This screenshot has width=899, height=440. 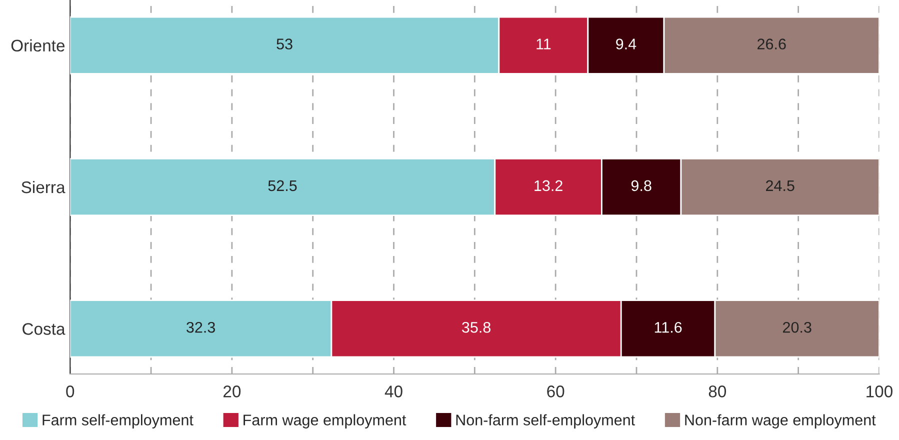 What do you see at coordinates (780, 421) in the screenshot?
I see `legend-label: Non-farm wage employment` at bounding box center [780, 421].